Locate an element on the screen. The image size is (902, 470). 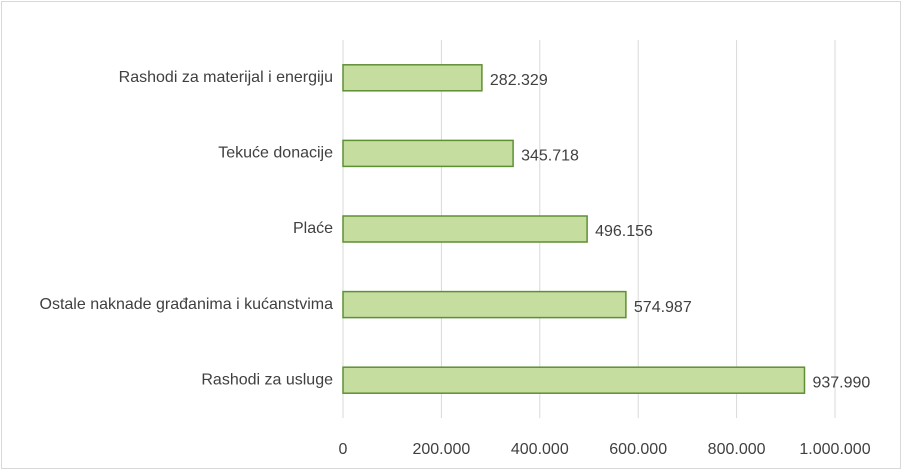
y-tick-label: Tekuće donacije is located at coordinates (275, 153).